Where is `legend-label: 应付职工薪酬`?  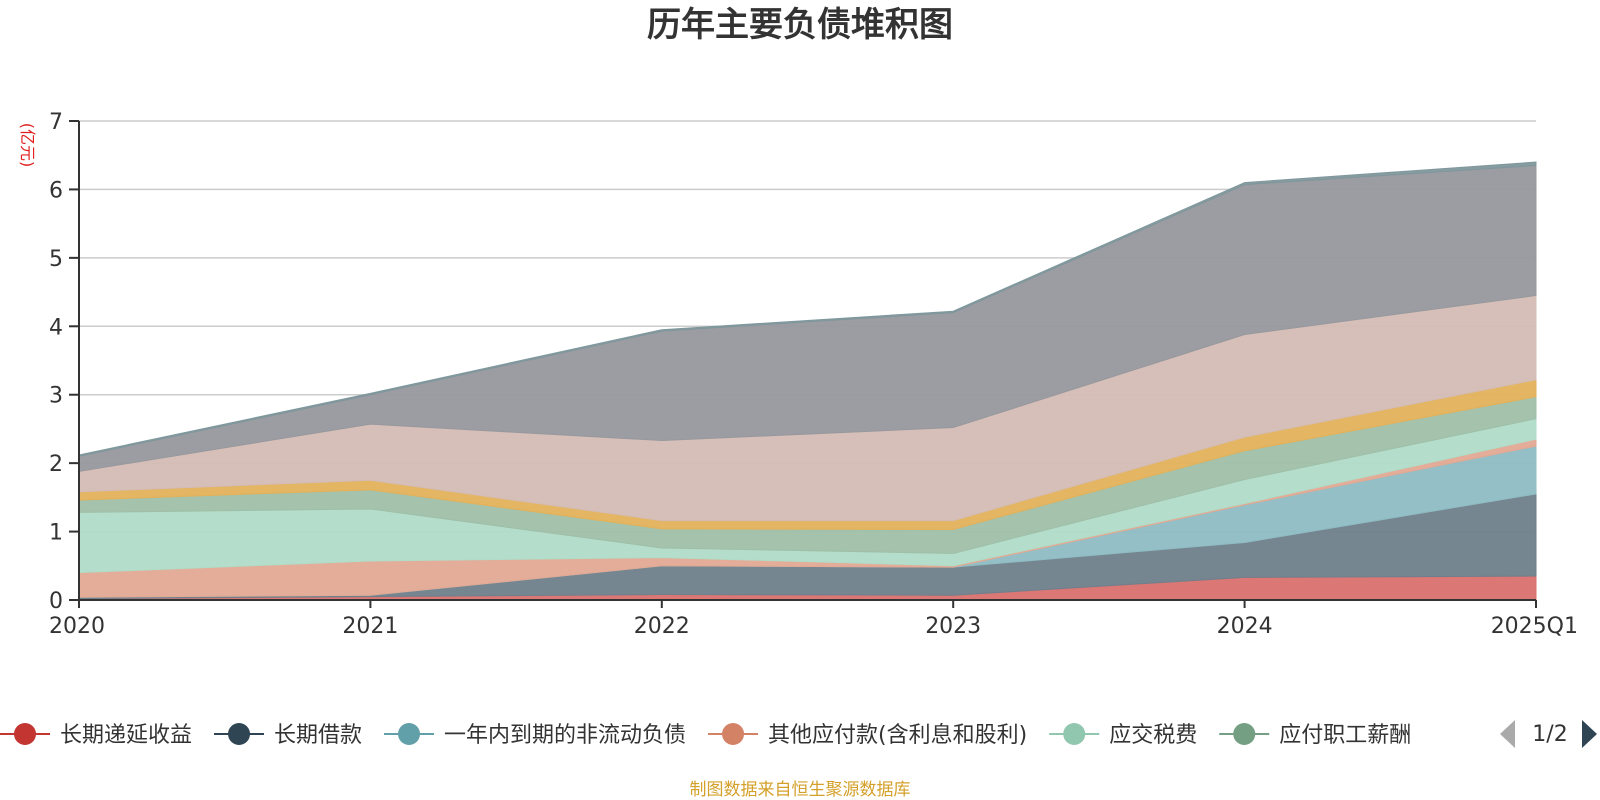 legend-label: 应付职工薪酬 is located at coordinates (1345, 735).